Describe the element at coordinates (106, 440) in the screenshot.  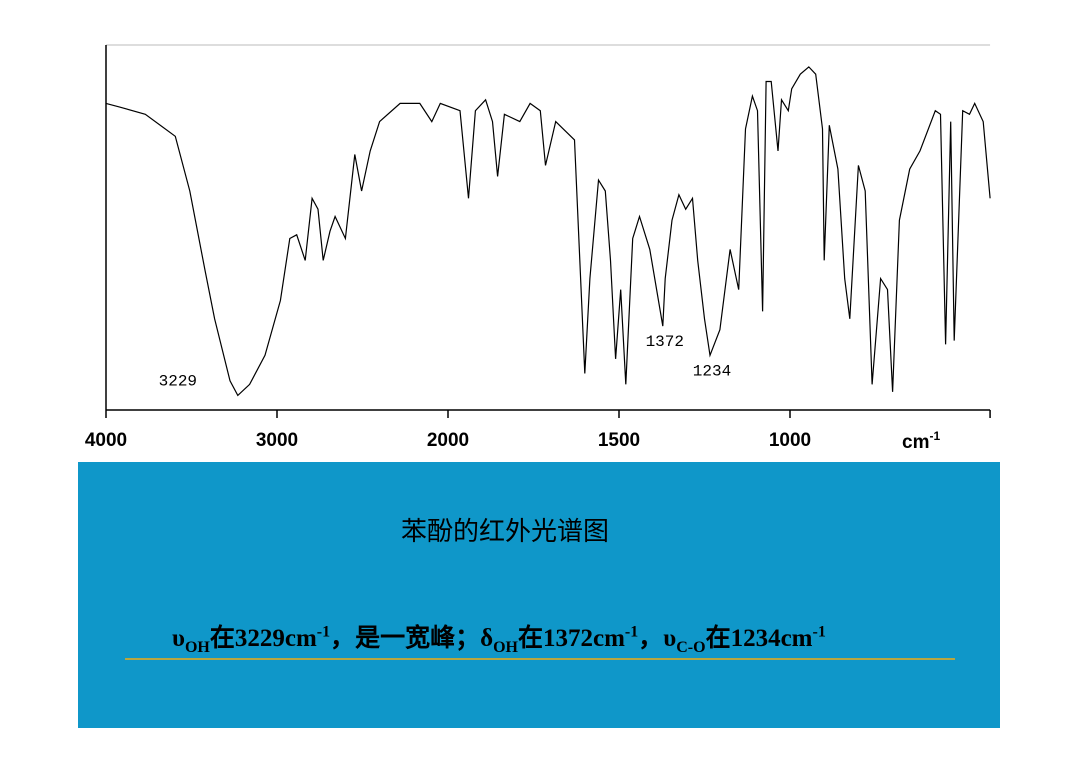
I see `x-tick-label: 4000` at that location.